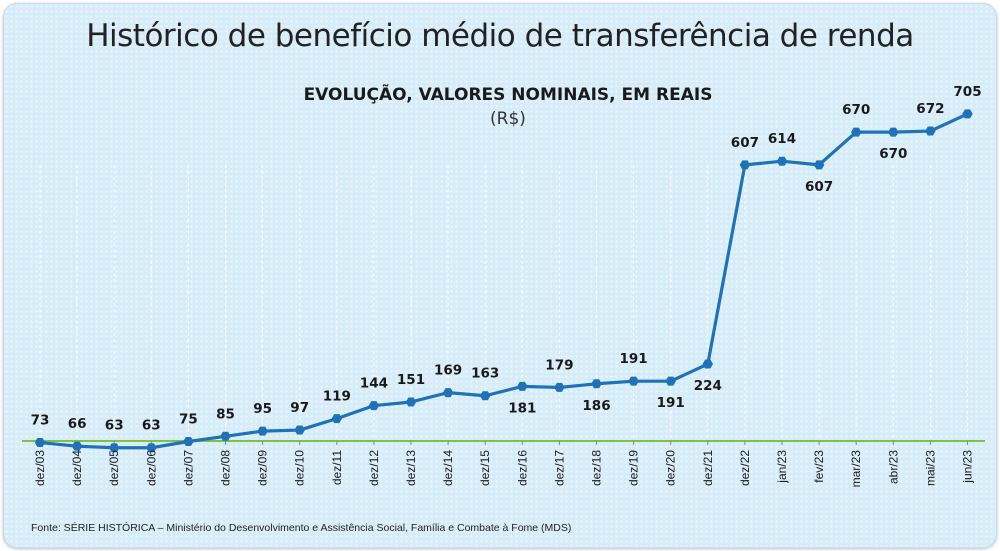 The height and width of the screenshot is (551, 1000). What do you see at coordinates (930, 468) in the screenshot?
I see `x-tick-label: mai/23` at bounding box center [930, 468].